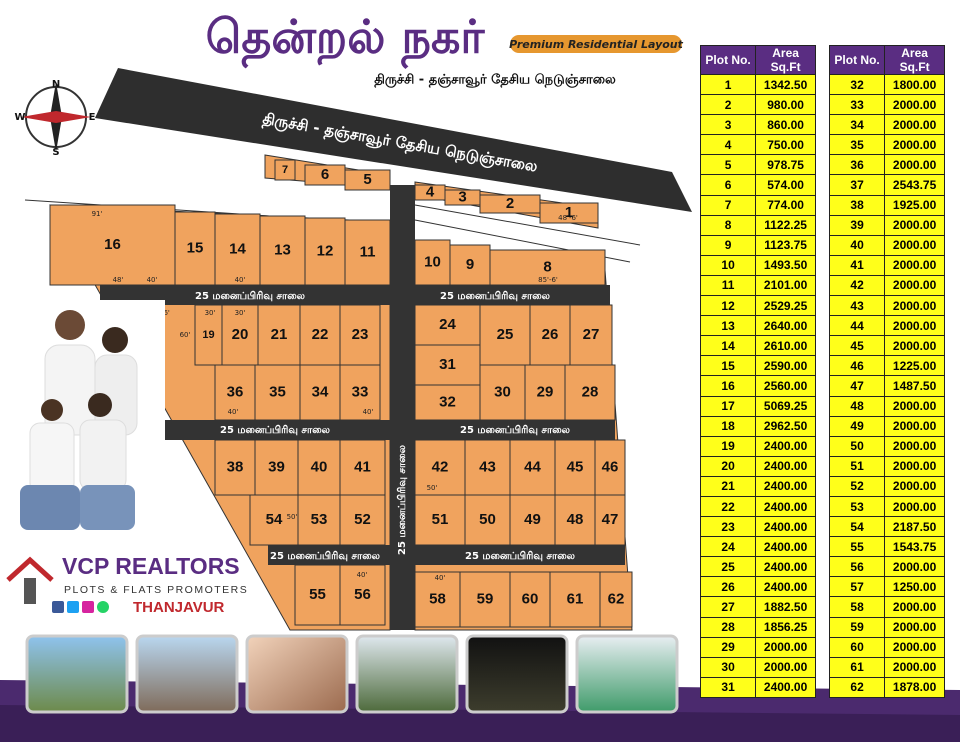 The image size is (960, 742). I want to click on area: 1543.75, so click(914, 547).